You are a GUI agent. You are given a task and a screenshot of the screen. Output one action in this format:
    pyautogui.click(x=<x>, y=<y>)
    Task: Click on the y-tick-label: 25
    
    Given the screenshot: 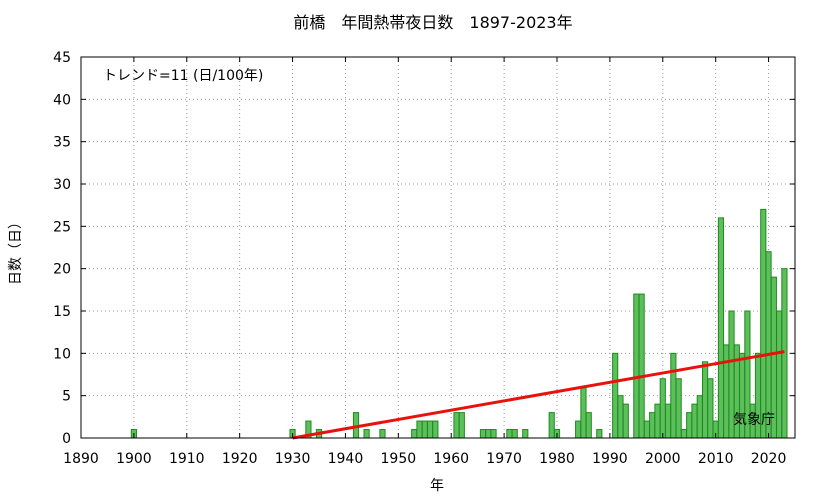 What is the action you would take?
    pyautogui.click(x=62, y=227)
    